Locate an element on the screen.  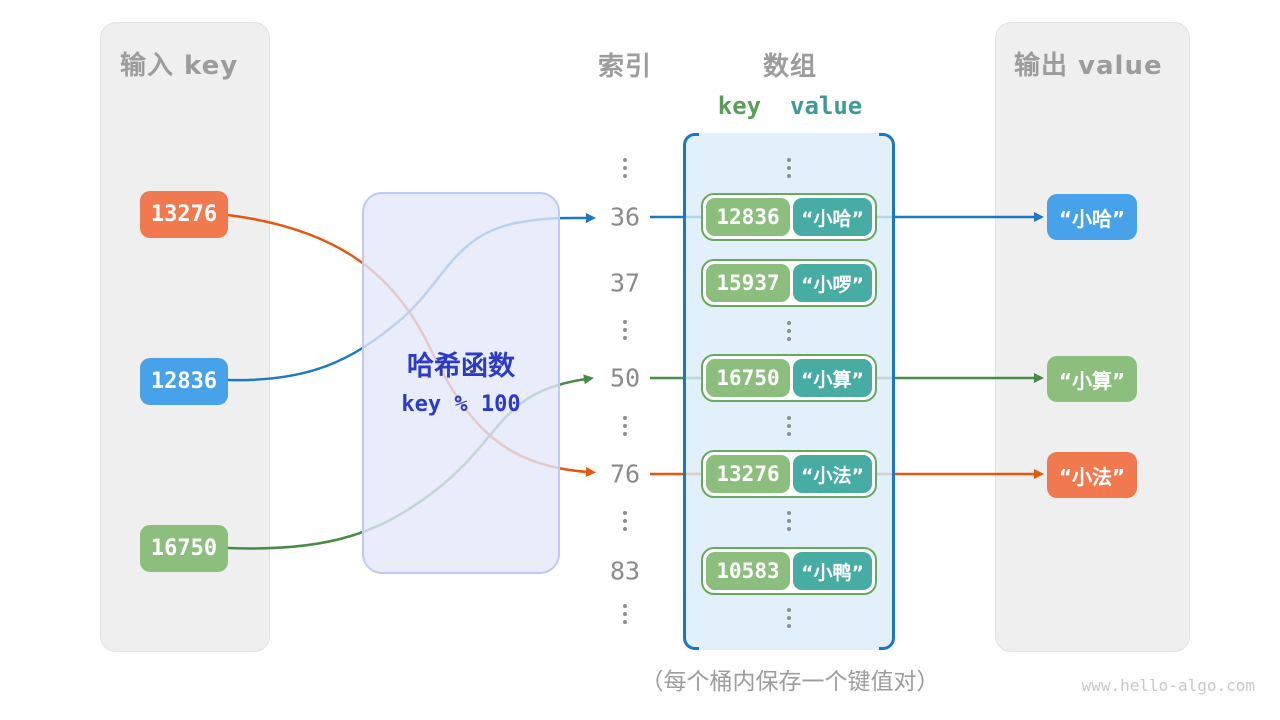
bucket-row-37: 15937 “小啰” is located at coordinates (789, 283).